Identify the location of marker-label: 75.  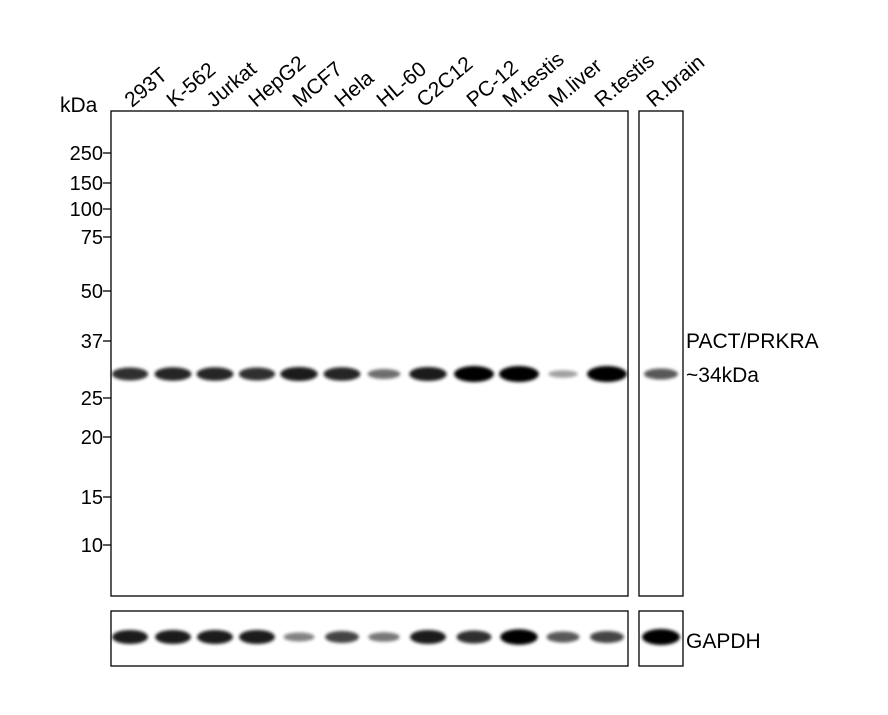
(92, 238).